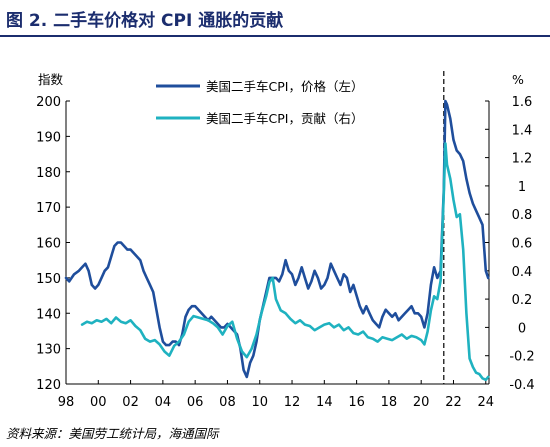  Describe the element at coordinates (130, 402) in the screenshot. I see `x-tick-label: 02` at that location.